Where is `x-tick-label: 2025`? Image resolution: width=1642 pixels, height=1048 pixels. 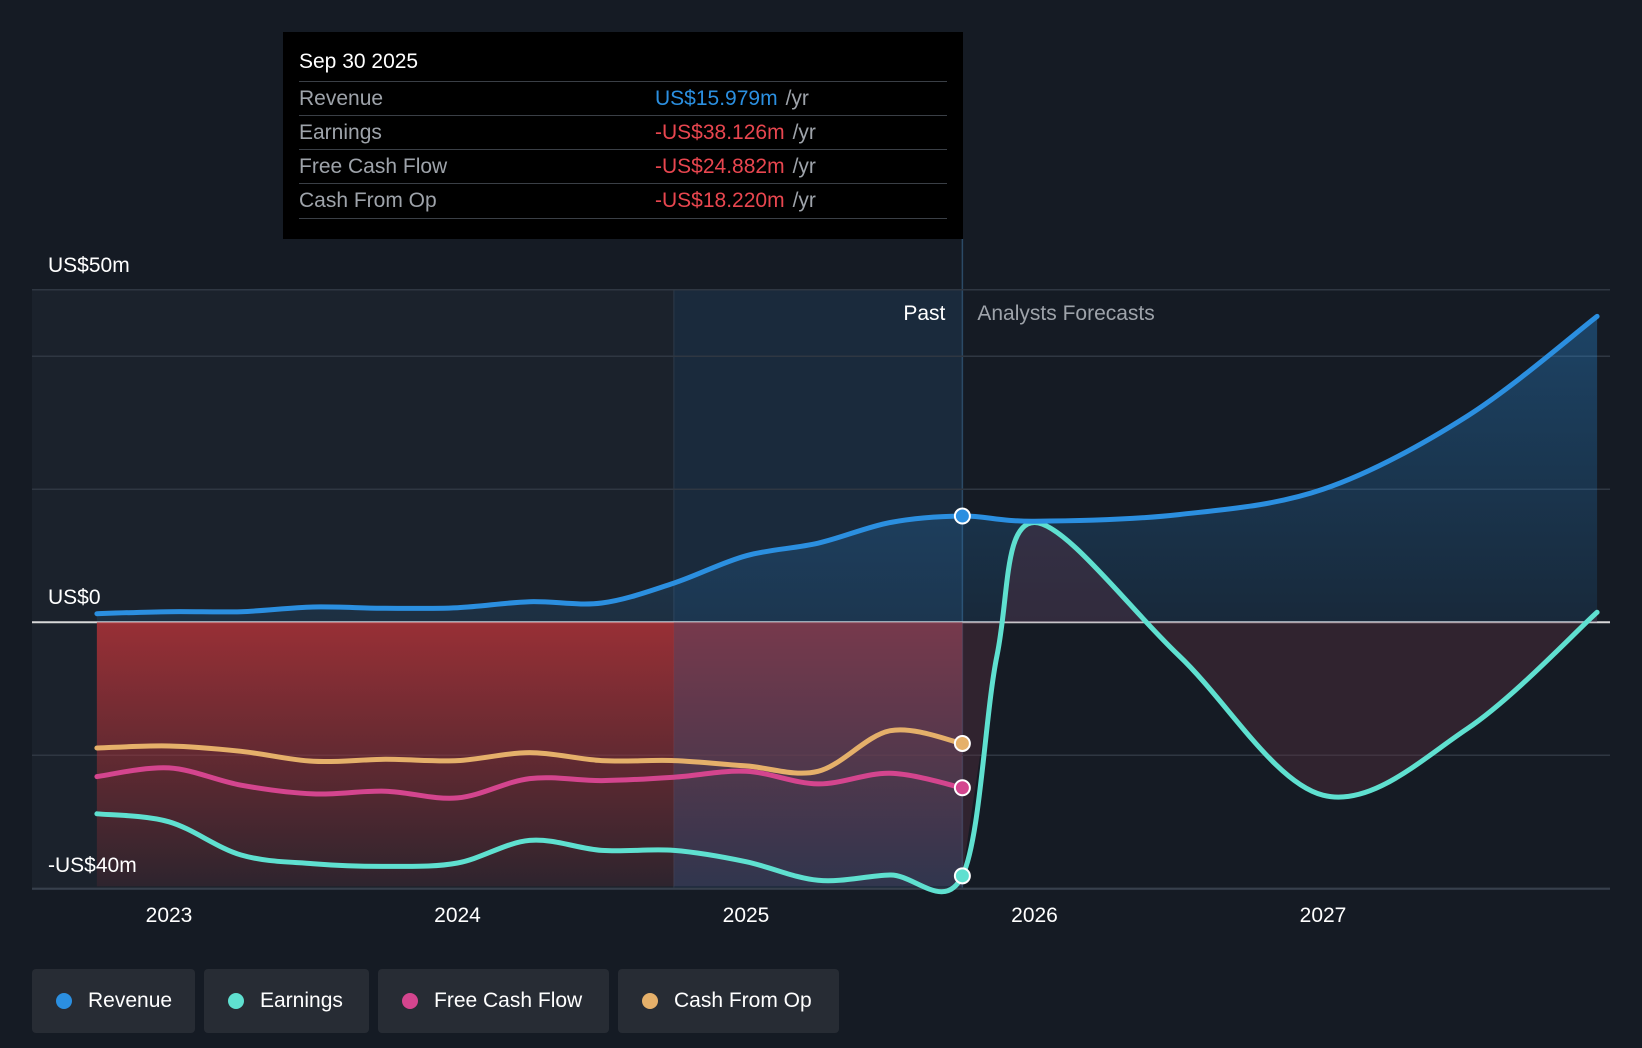
x-tick-label: 2025 is located at coordinates (746, 915).